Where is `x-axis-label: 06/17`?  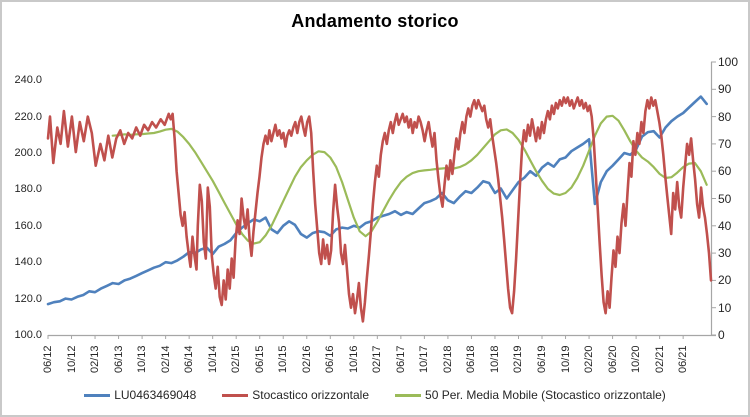 x-axis-label: 06/17 is located at coordinates (400, 359).